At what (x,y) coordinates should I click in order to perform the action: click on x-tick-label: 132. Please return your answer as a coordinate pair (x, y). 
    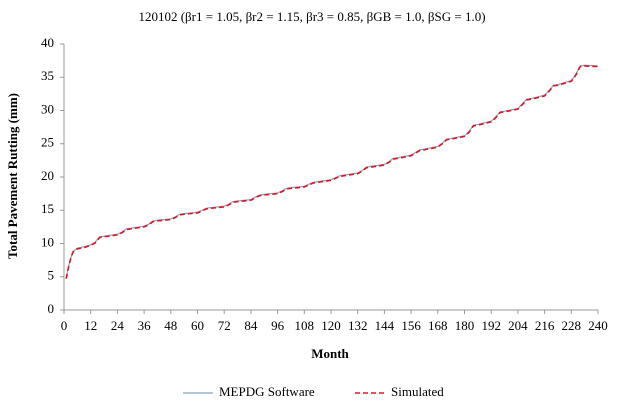
    Looking at the image, I should click on (358, 325).